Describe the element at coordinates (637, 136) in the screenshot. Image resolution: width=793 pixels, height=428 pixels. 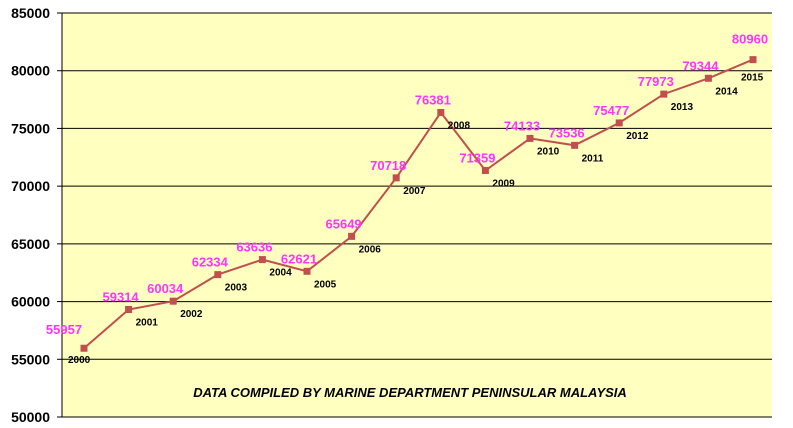
I see `x-tick-label-2012: 2012` at that location.